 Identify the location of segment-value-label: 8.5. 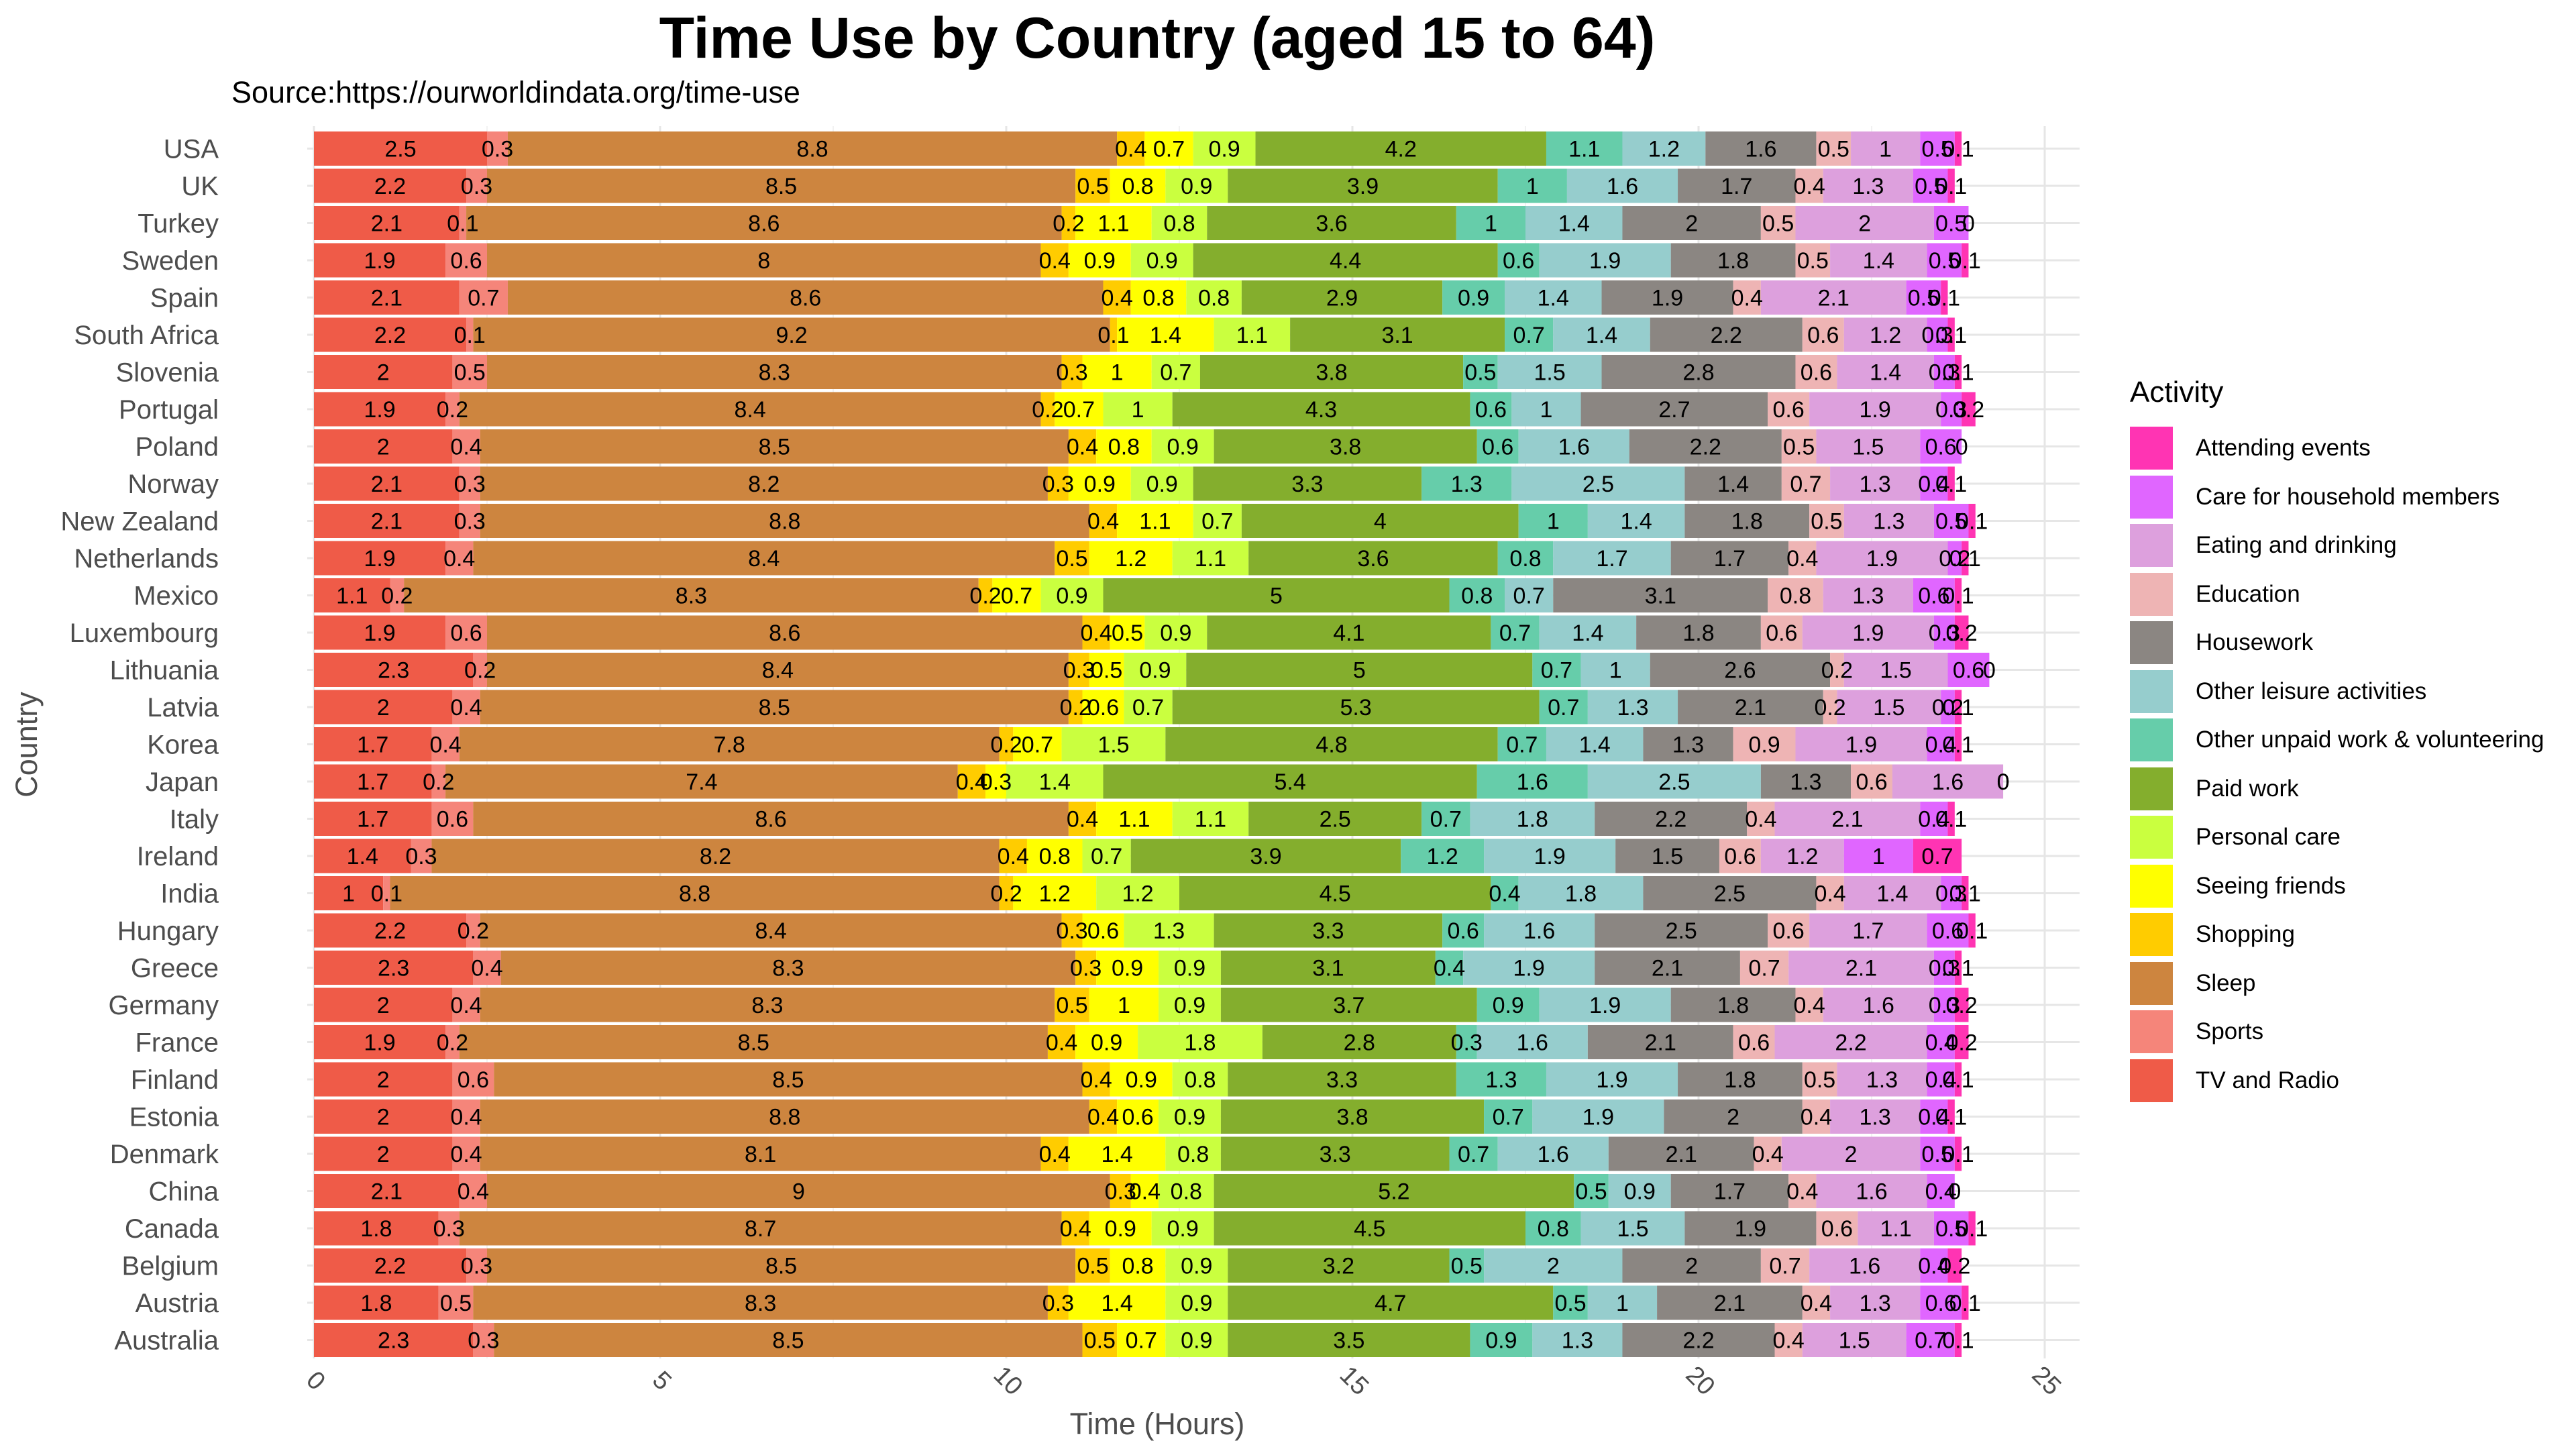
(788, 1341).